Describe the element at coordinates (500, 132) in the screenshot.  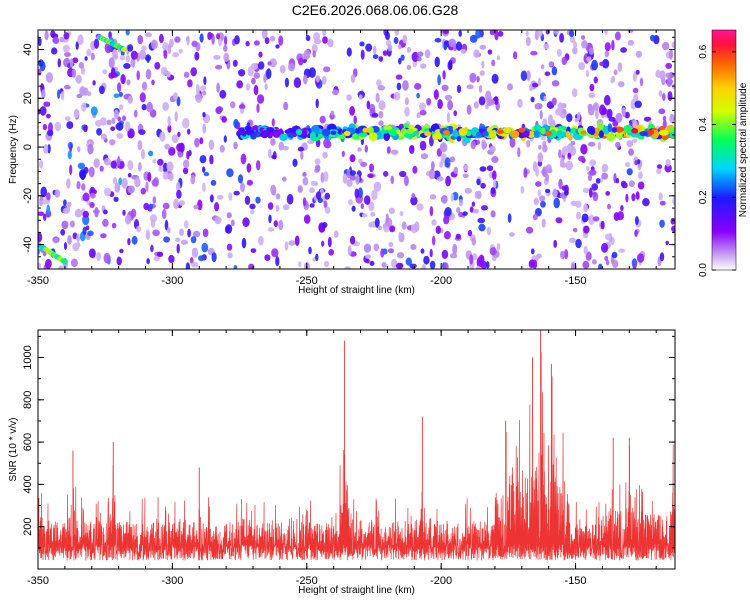
I see `heatmap-hotspot` at that location.